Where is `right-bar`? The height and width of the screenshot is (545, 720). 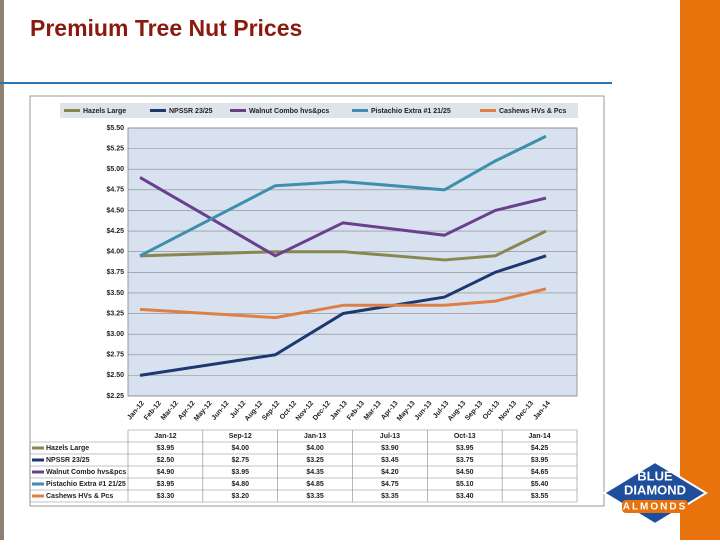
right-bar is located at coordinates (700, 270).